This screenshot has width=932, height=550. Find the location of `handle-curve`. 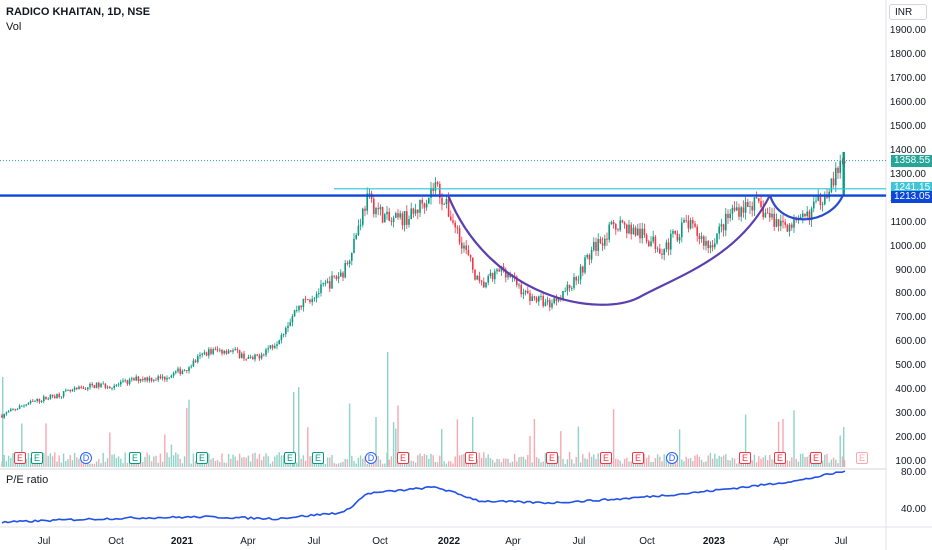

handle-curve is located at coordinates (806, 207).